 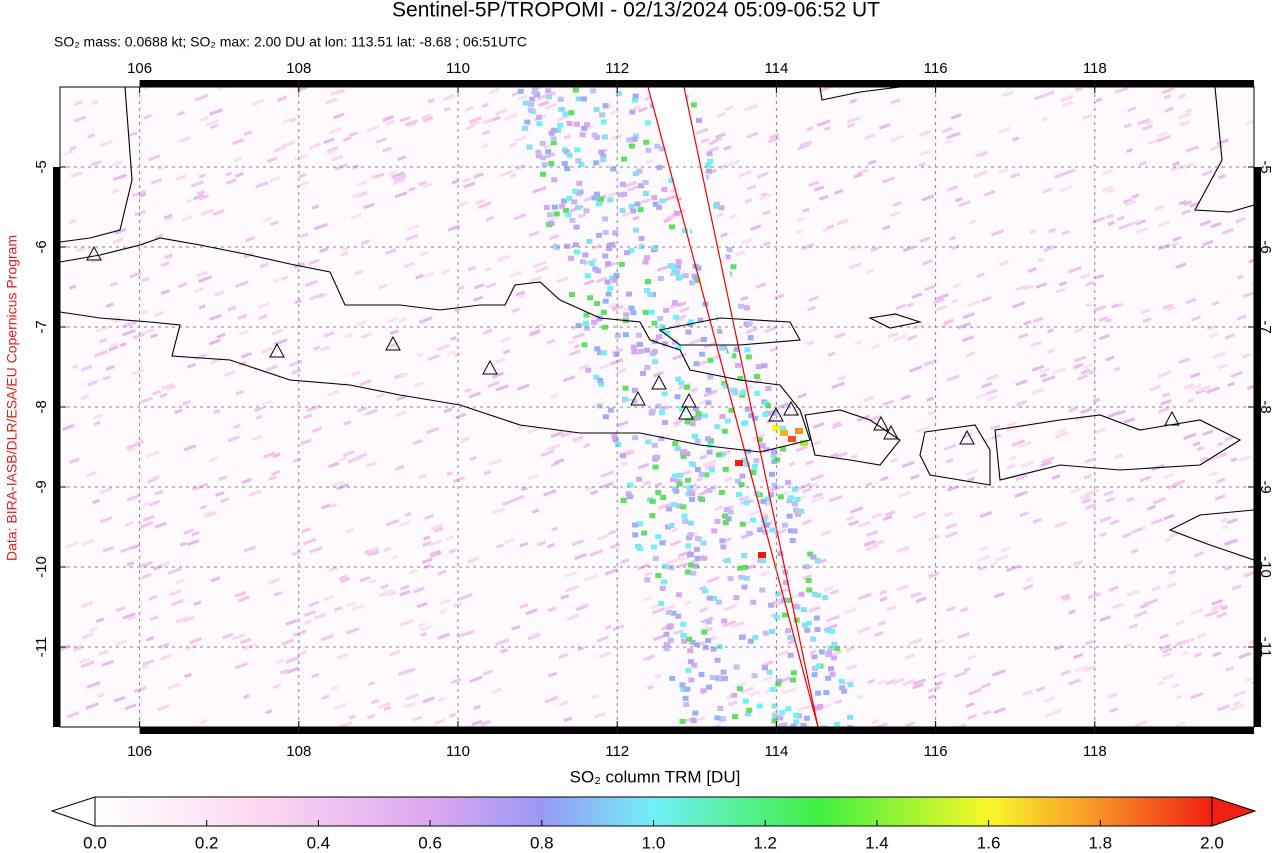 What do you see at coordinates (435, 345) in the screenshot?
I see `coastline` at bounding box center [435, 345].